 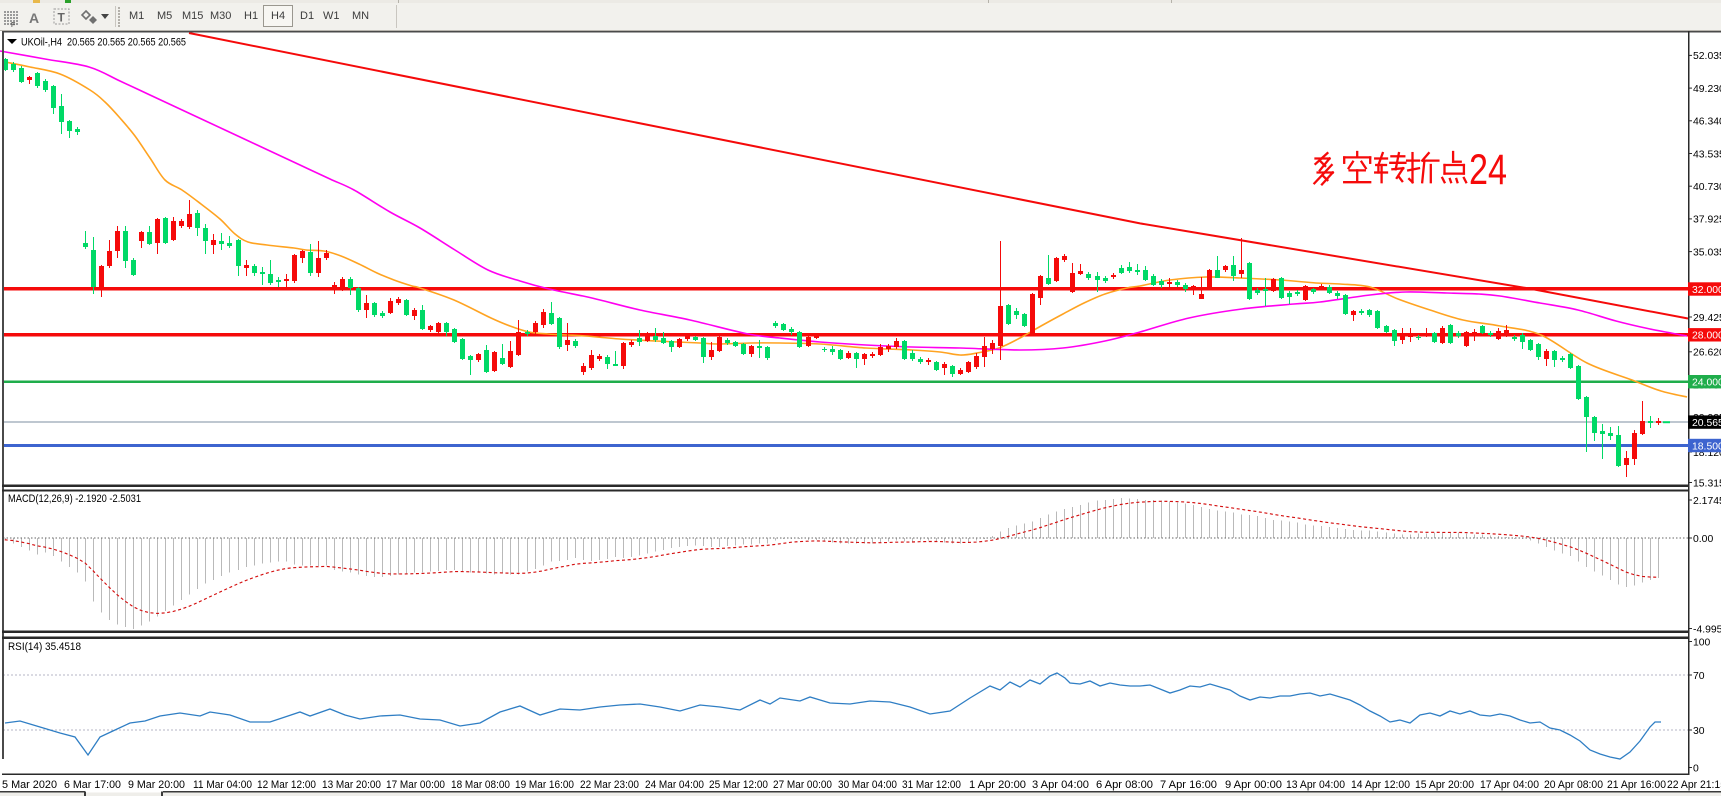 I want to click on svg-text: -4.9955, so click(x=1707, y=629).